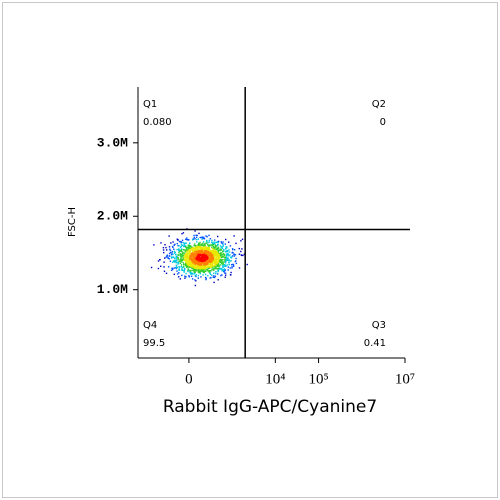  I want to click on x-tick-label: 10⁷, so click(405, 379).